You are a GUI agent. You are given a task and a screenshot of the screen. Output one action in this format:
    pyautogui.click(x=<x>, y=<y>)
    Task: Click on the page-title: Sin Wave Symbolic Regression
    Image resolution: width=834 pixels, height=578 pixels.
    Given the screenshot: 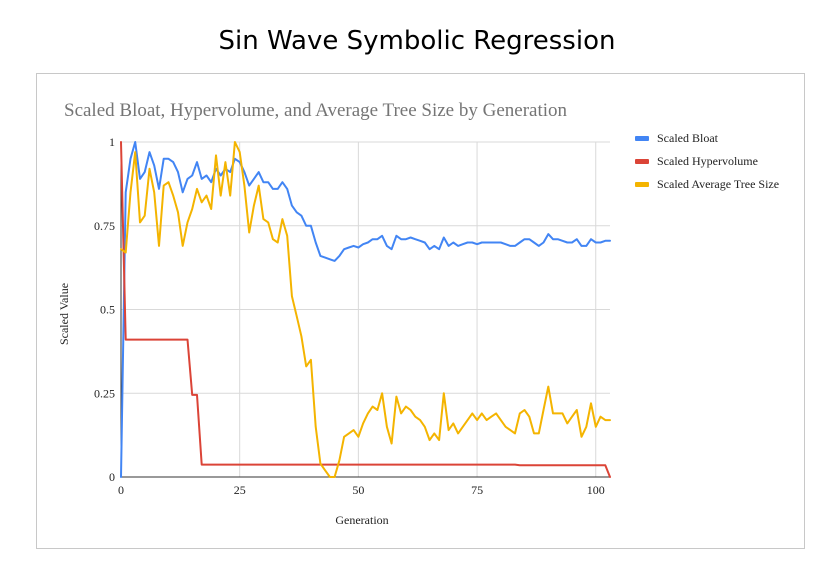 What is the action you would take?
    pyautogui.click(x=417, y=41)
    